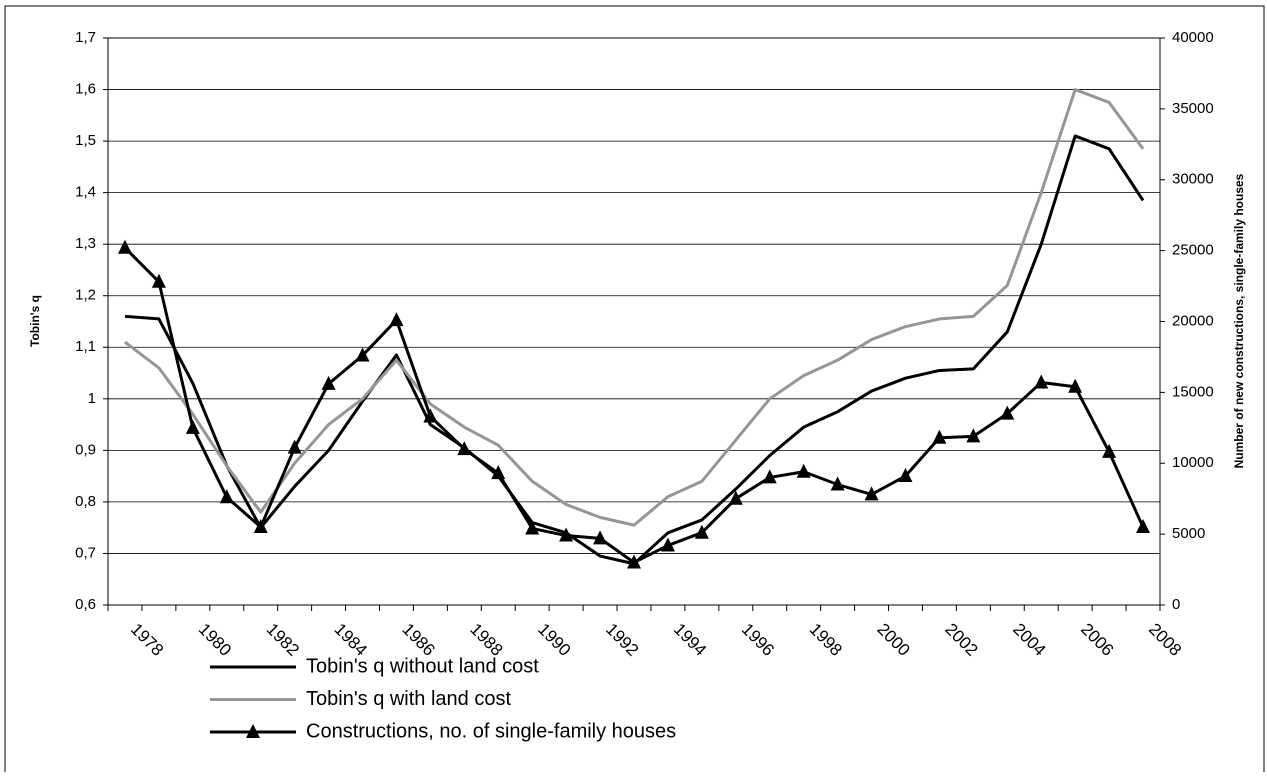  I want to click on y-tick-label: 1, so click(92, 398).